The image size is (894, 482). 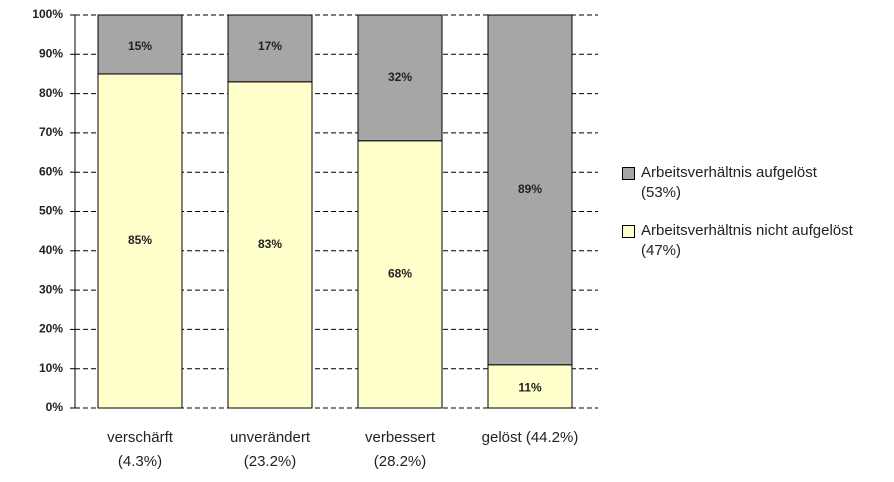 What do you see at coordinates (51, 329) in the screenshot?
I see `y-tick-label: 20%` at bounding box center [51, 329].